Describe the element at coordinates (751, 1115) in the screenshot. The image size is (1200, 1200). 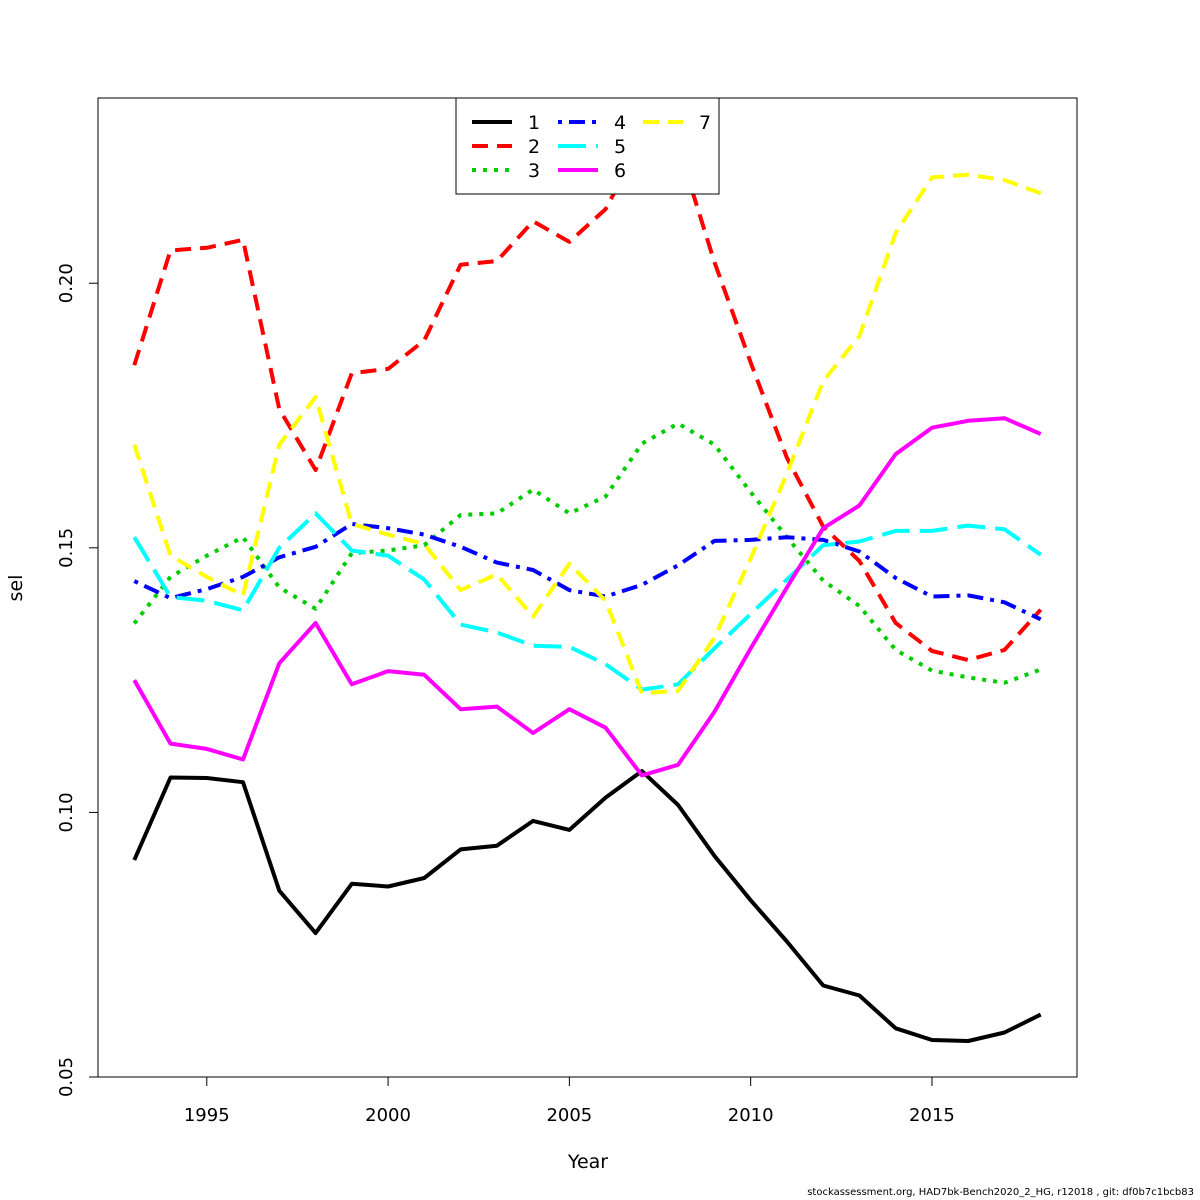
I see `x-tick-label: 2010` at that location.